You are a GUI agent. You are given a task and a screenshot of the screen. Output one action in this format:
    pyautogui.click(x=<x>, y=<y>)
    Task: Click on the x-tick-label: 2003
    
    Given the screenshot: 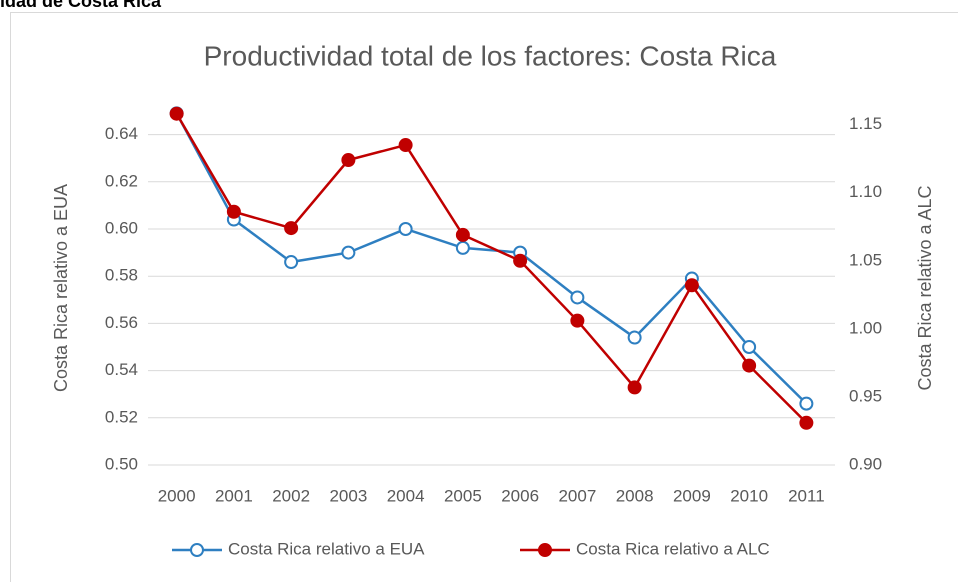 What is the action you would take?
    pyautogui.click(x=348, y=495)
    